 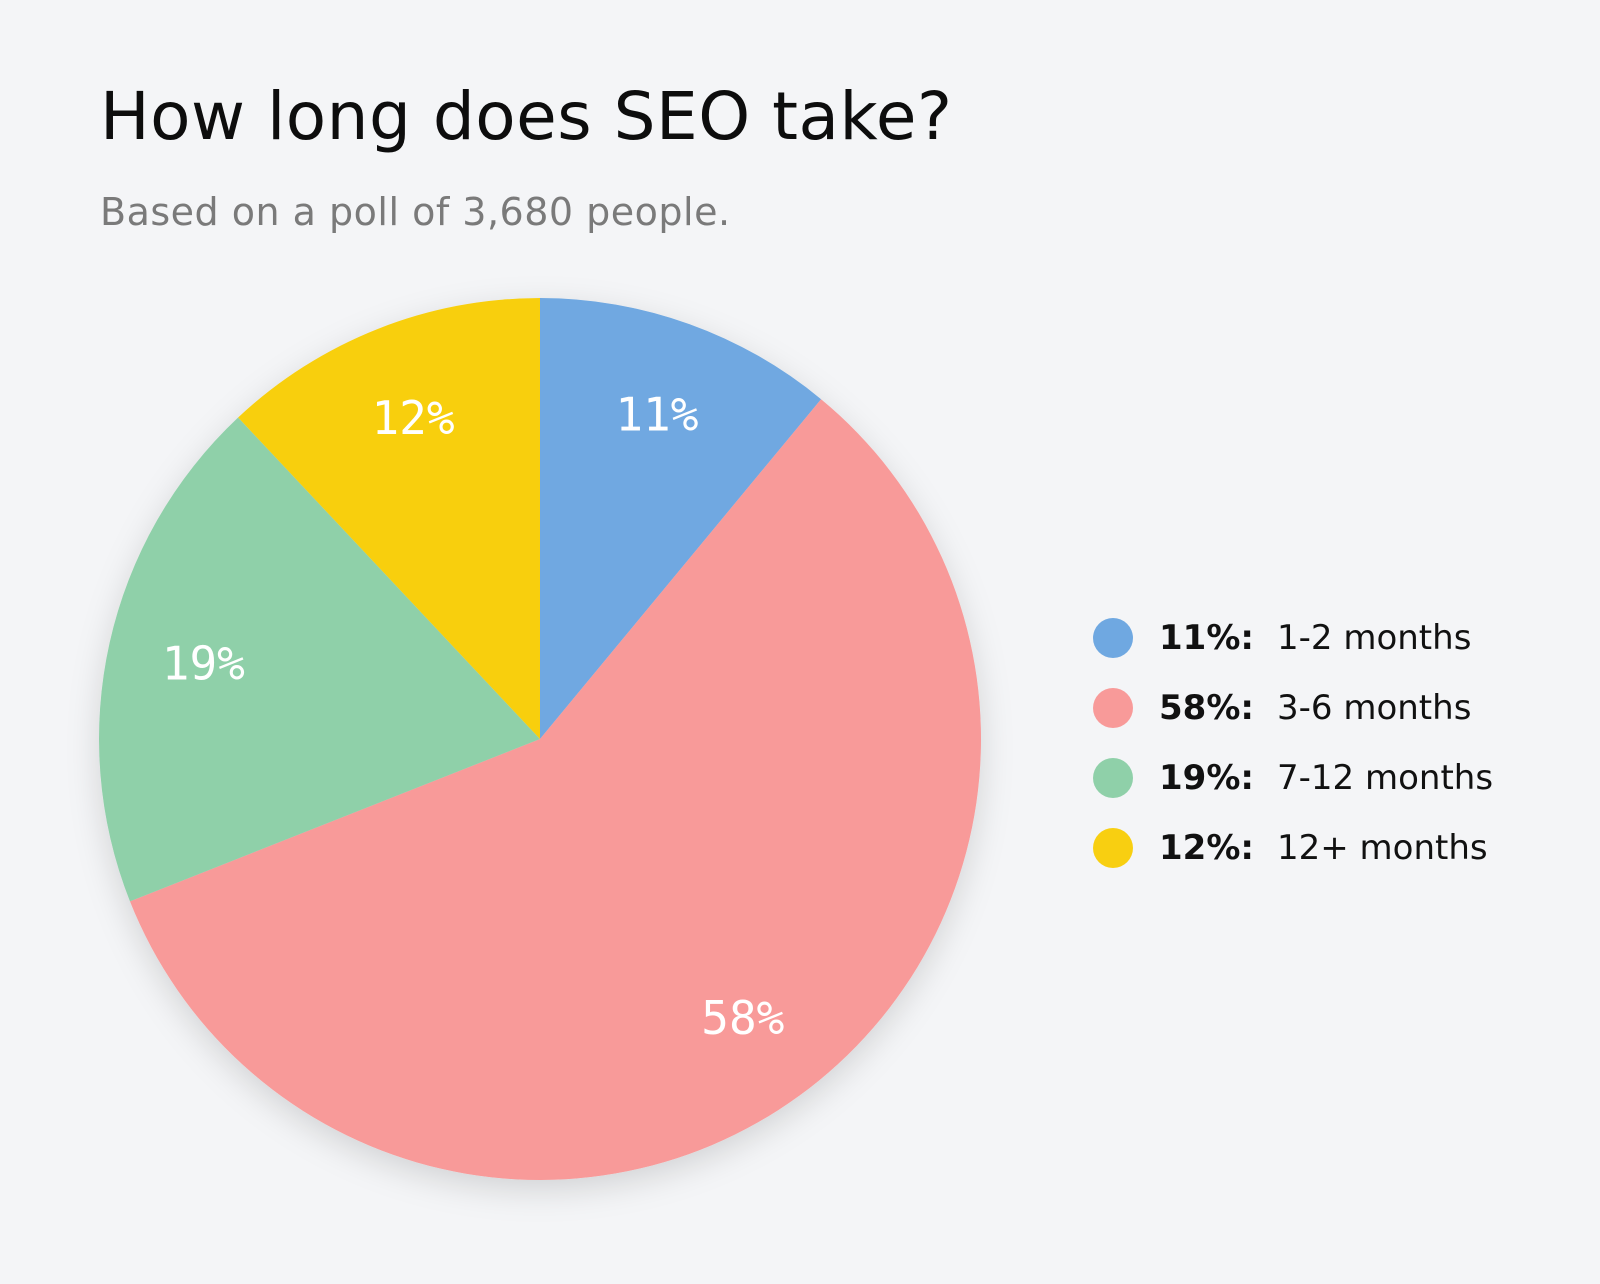 What do you see at coordinates (1385, 778) in the screenshot?
I see `legend-label: 7-12 months` at bounding box center [1385, 778].